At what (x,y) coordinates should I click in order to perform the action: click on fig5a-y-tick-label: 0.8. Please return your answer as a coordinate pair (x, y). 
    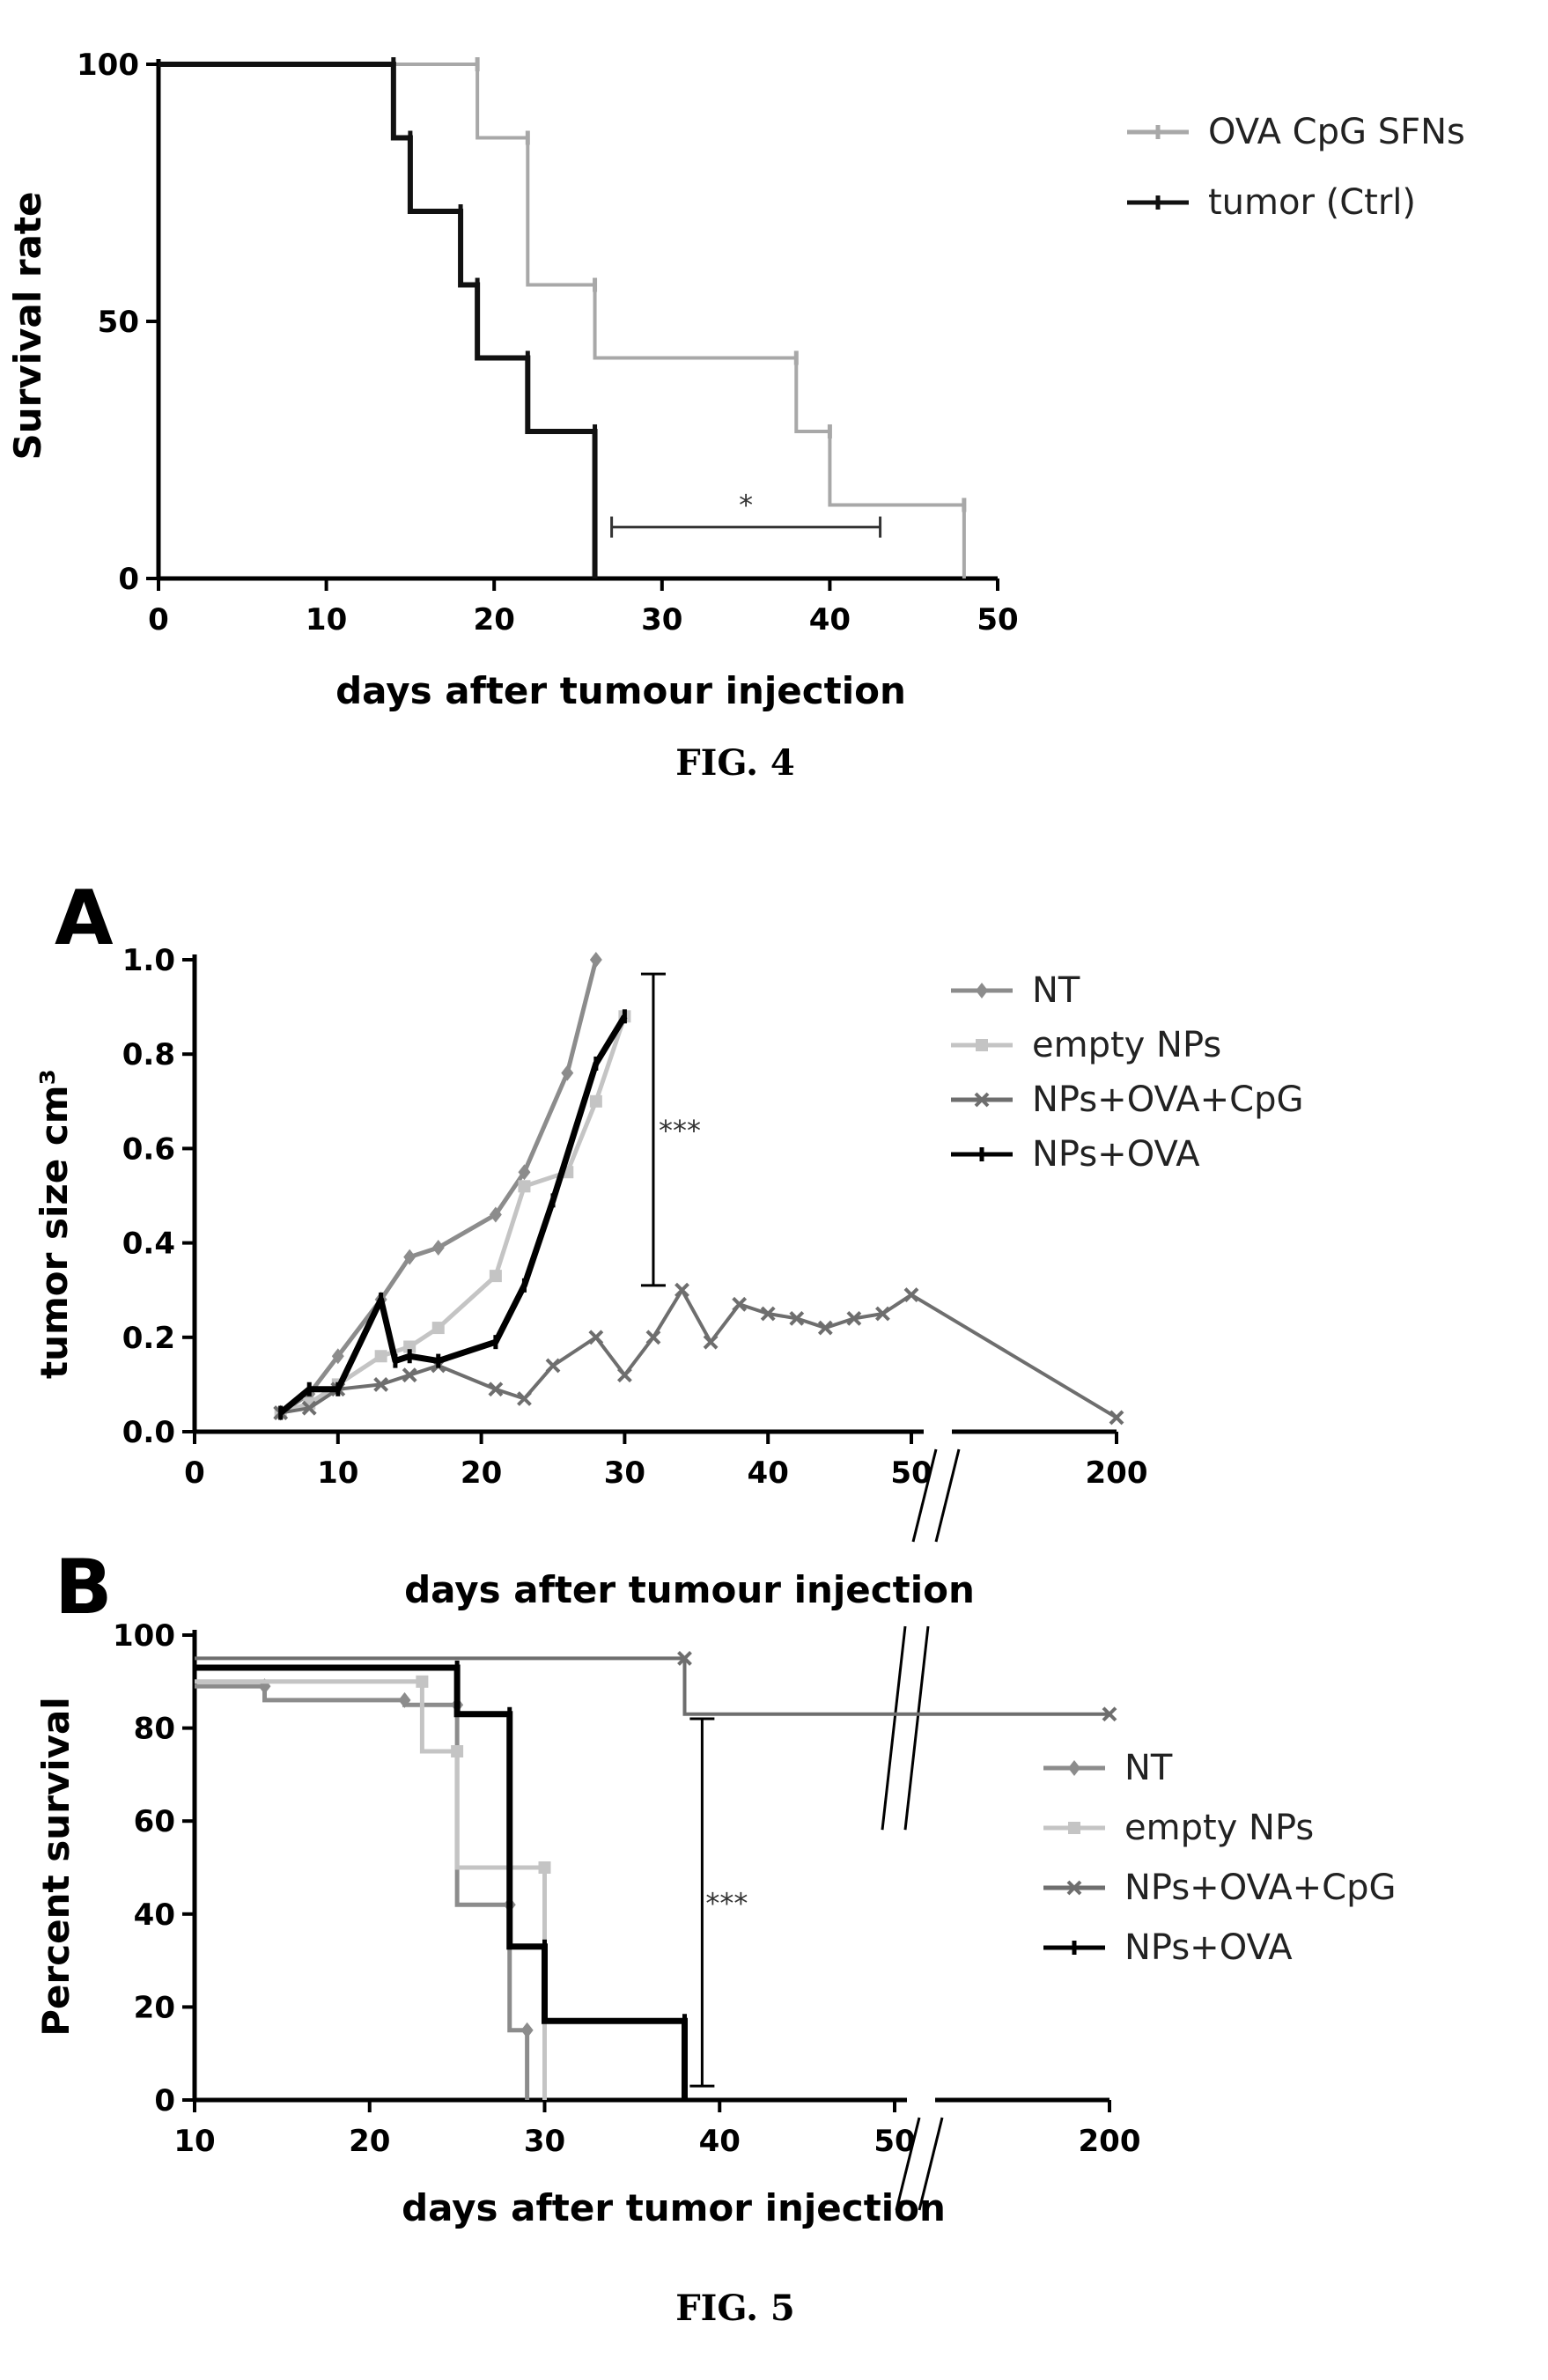
    Looking at the image, I should click on (148, 1054).